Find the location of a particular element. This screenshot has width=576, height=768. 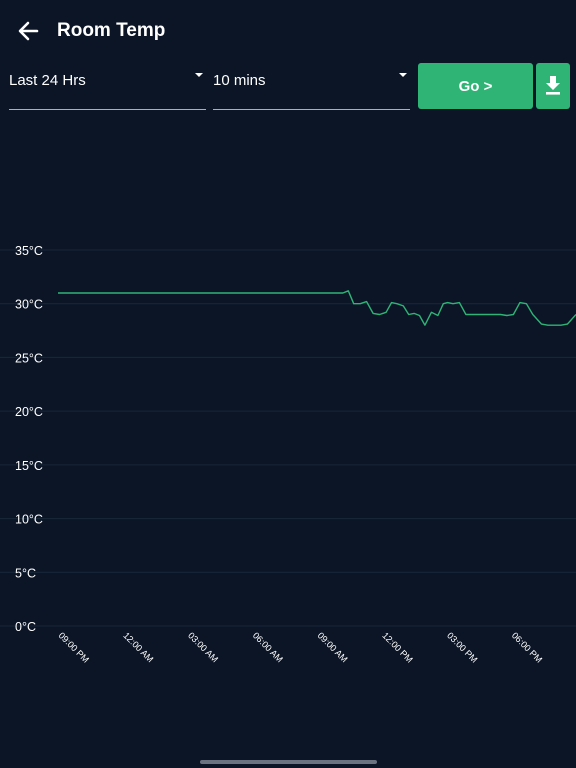

x-tick-label: 12:00 PM is located at coordinates (397, 647).